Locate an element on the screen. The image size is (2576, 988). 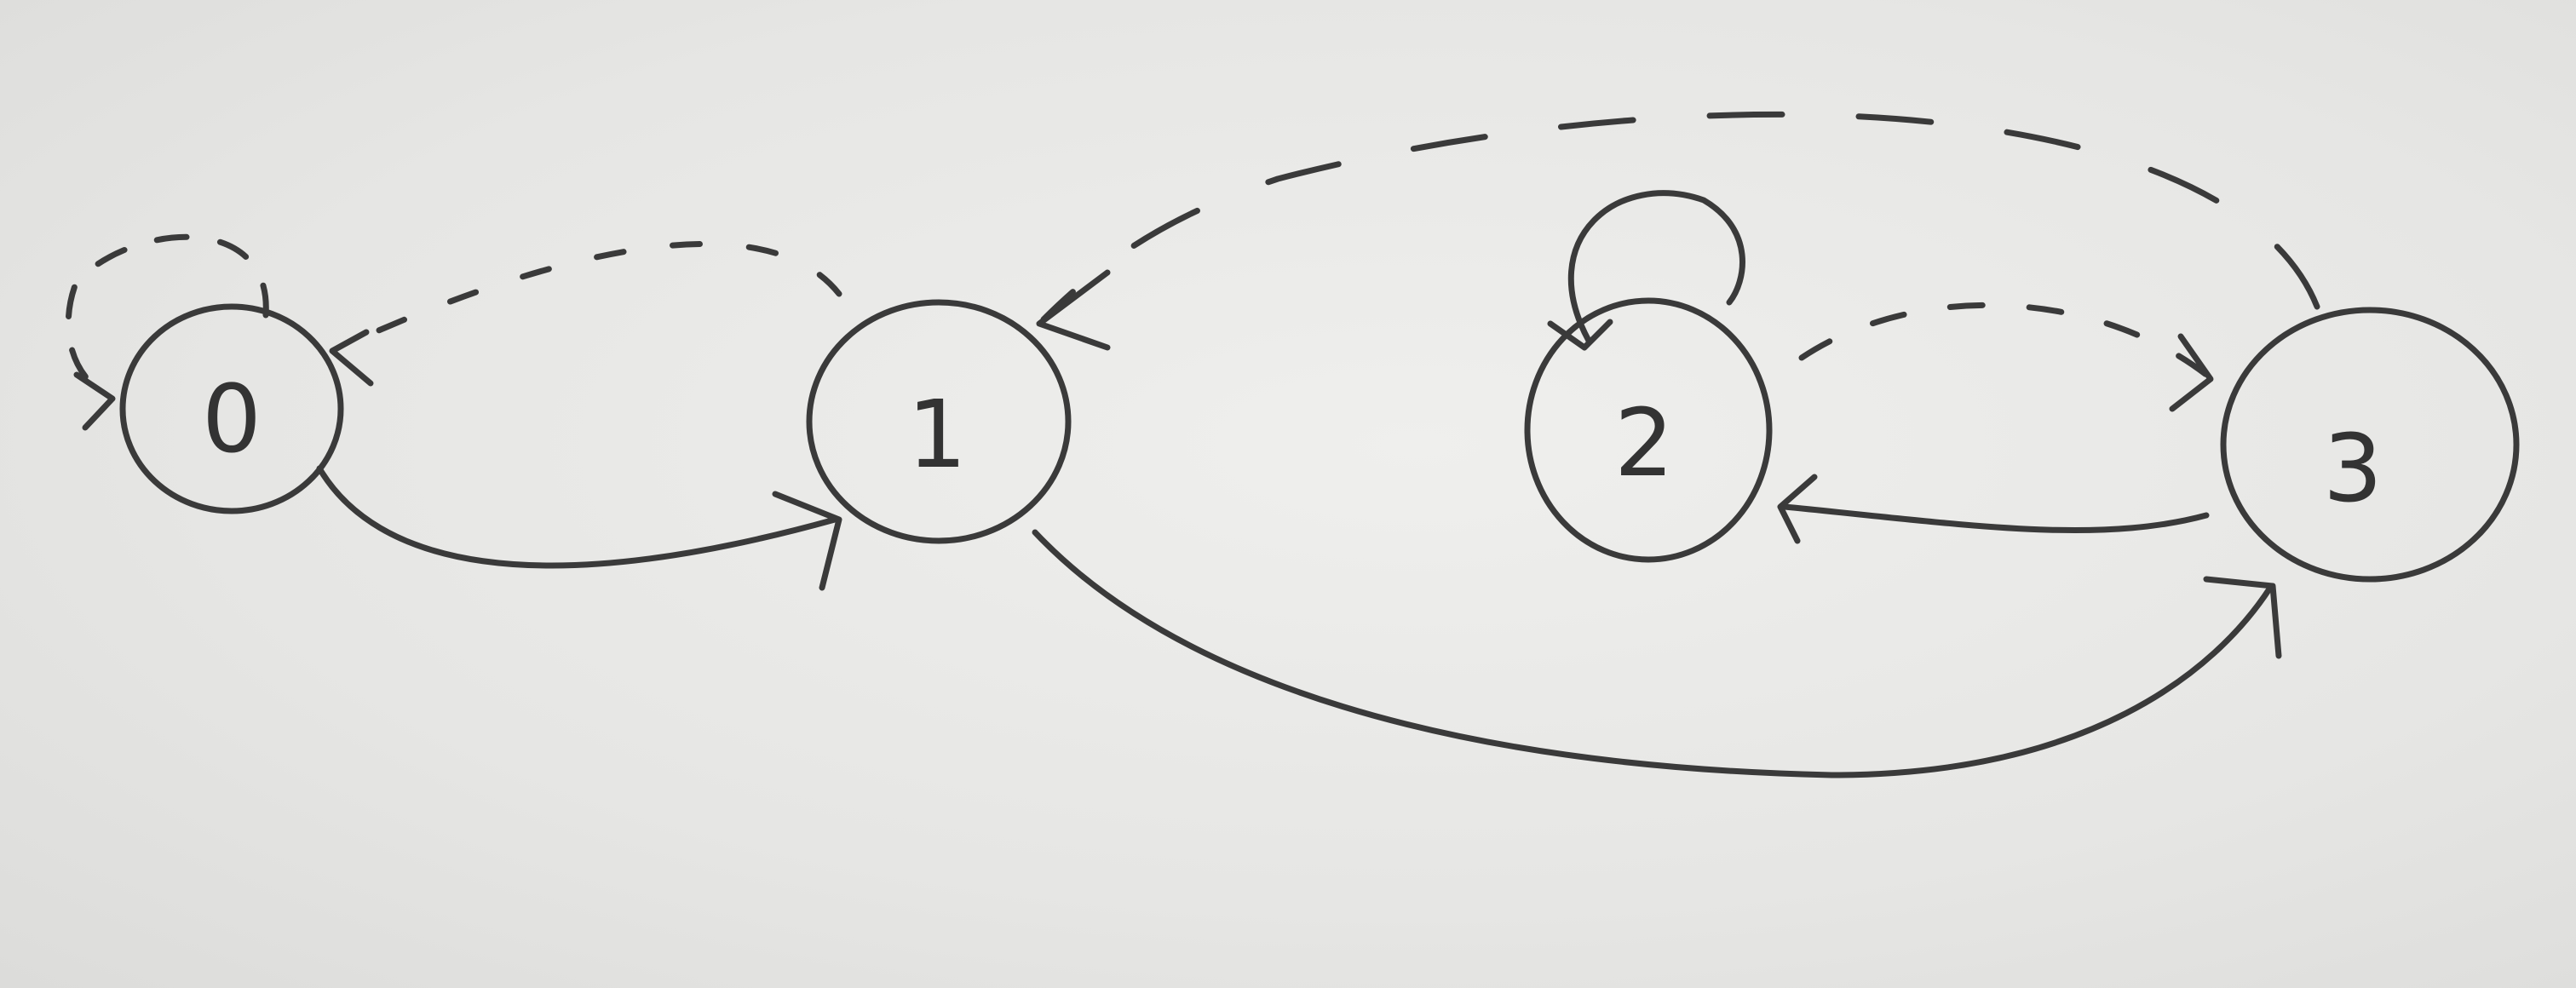
state-node-2: 2 is located at coordinates (1649, 430).